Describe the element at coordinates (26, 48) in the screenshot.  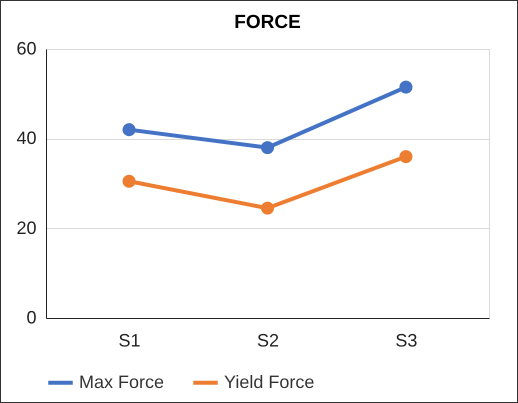
I see `y-tick-label: 60` at that location.